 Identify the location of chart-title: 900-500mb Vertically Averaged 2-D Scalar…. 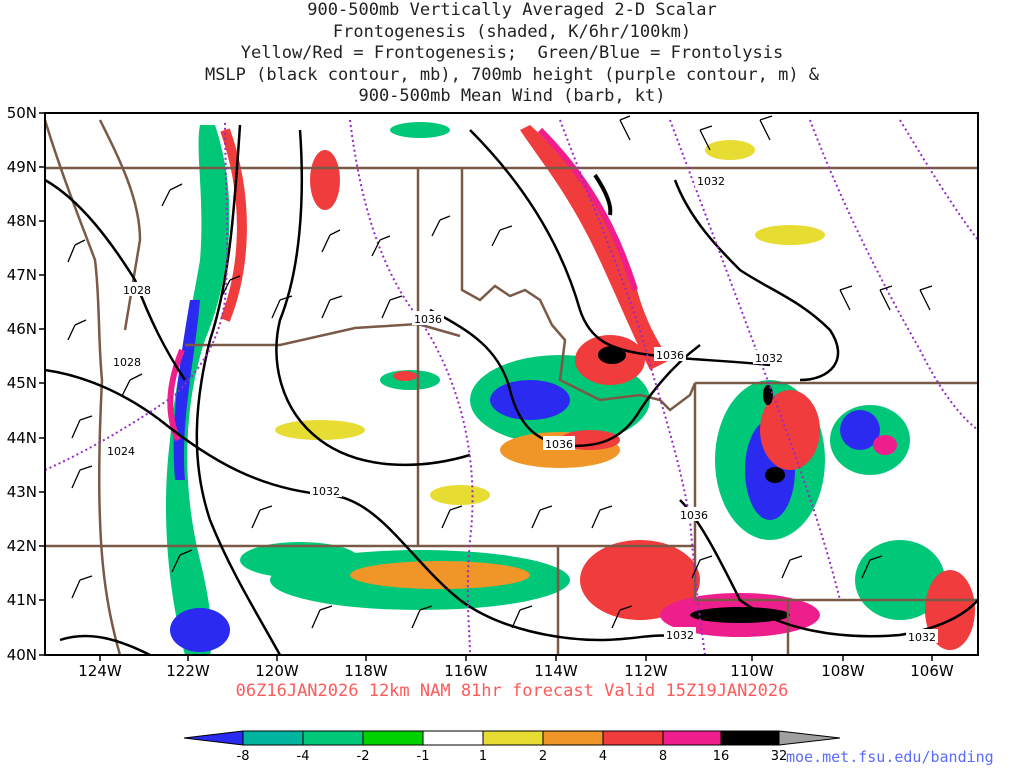
(512, 54).